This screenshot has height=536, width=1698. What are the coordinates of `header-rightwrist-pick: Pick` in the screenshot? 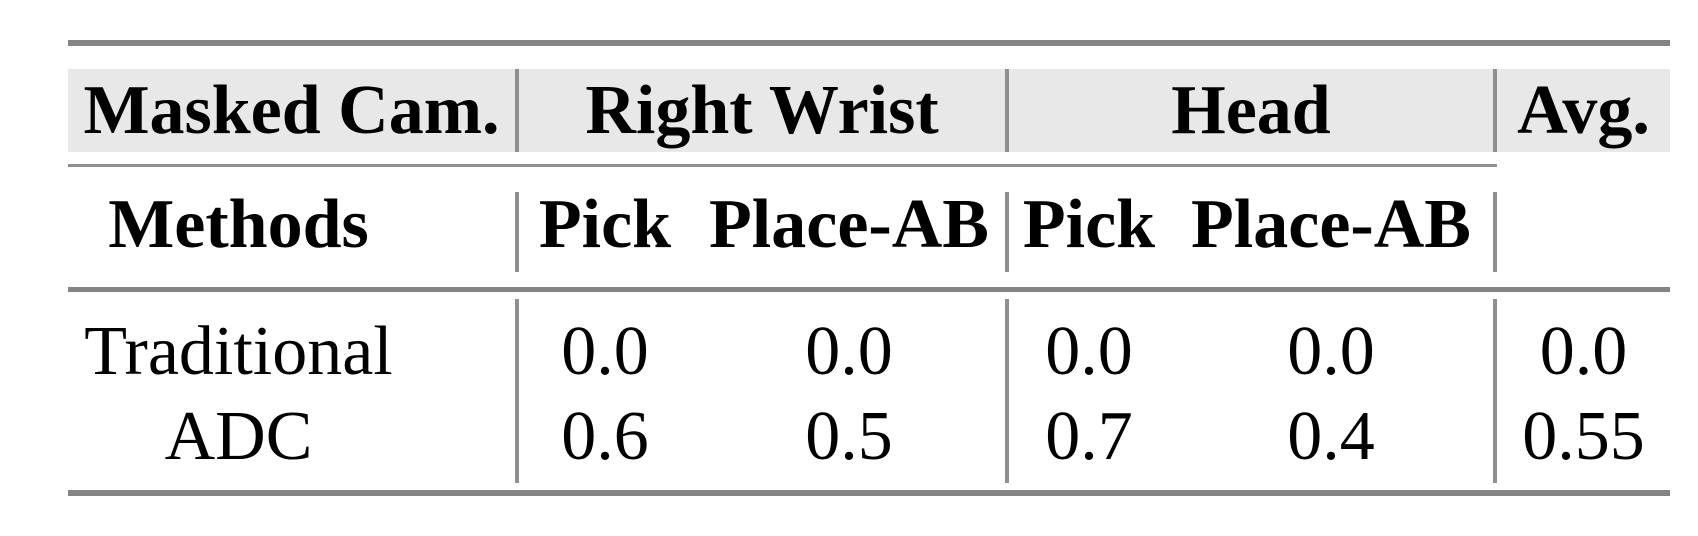 It's located at (605, 224).